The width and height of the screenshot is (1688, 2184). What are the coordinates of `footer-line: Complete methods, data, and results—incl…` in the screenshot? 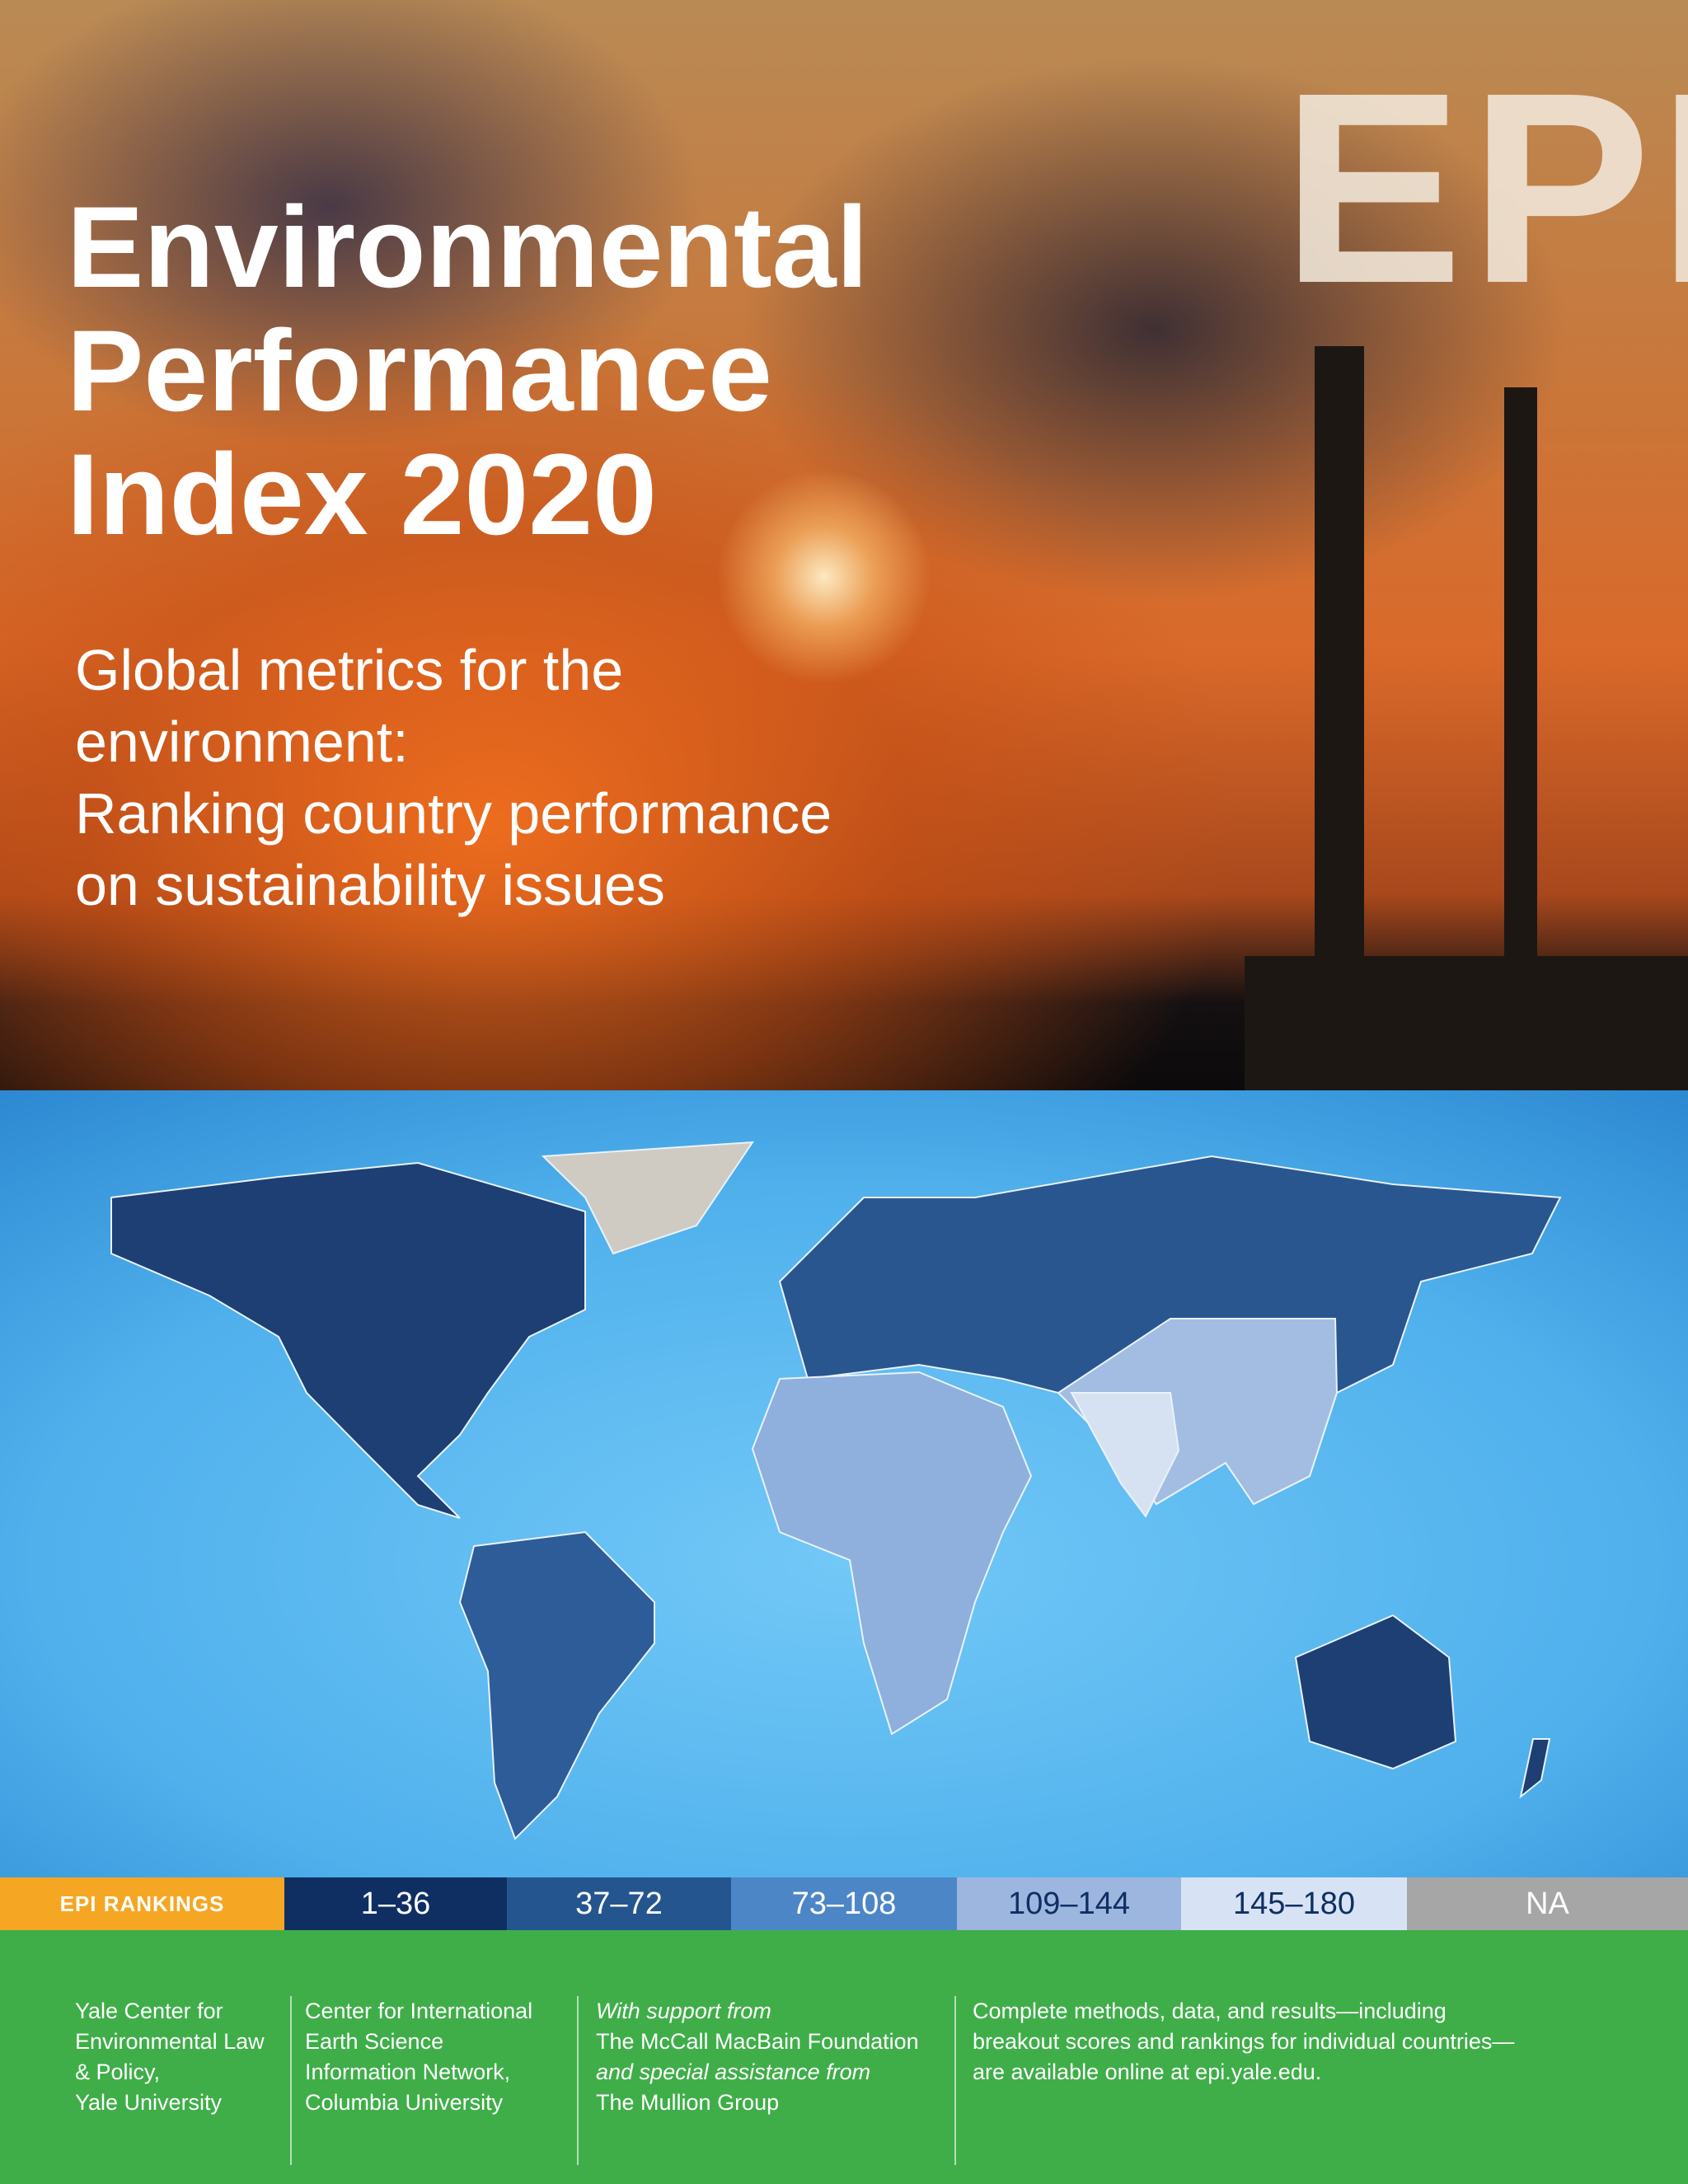 It's located at (1210, 2011).